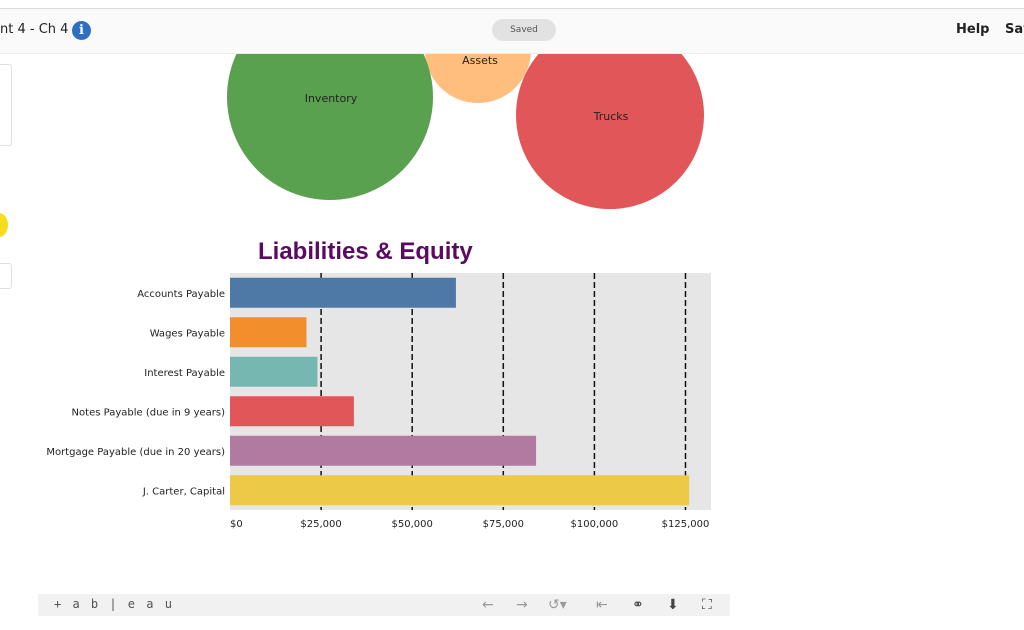  I want to click on help-link: Help, so click(973, 29).